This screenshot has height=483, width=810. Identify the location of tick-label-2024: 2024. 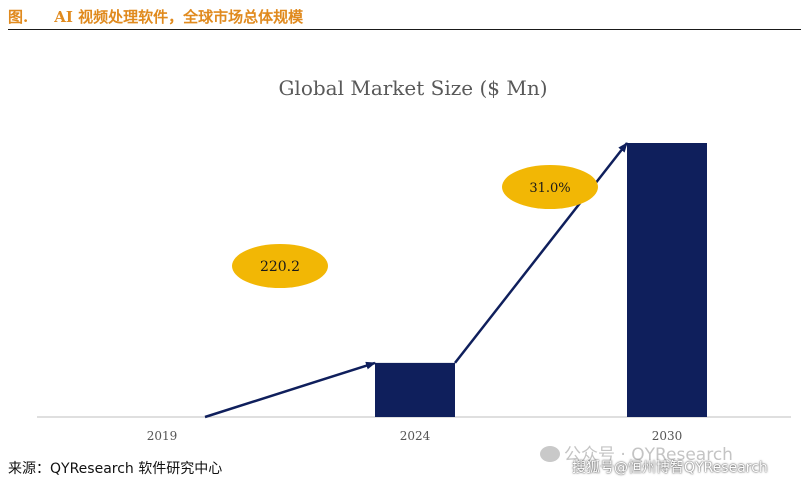
(415, 436).